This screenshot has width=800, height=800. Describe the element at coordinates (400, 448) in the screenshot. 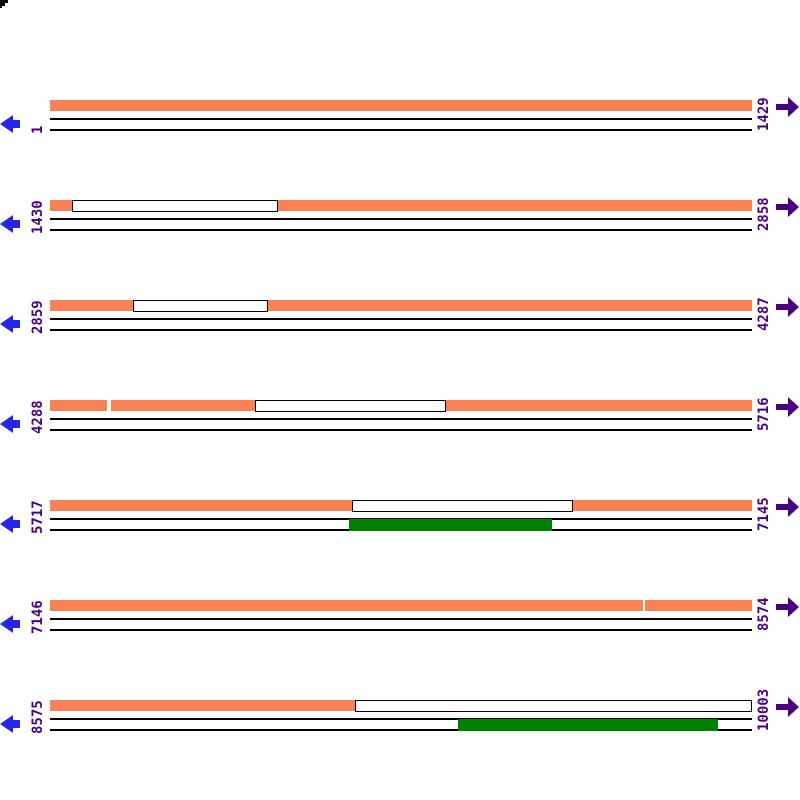

I see `alignment-row: 4288 5716` at that location.